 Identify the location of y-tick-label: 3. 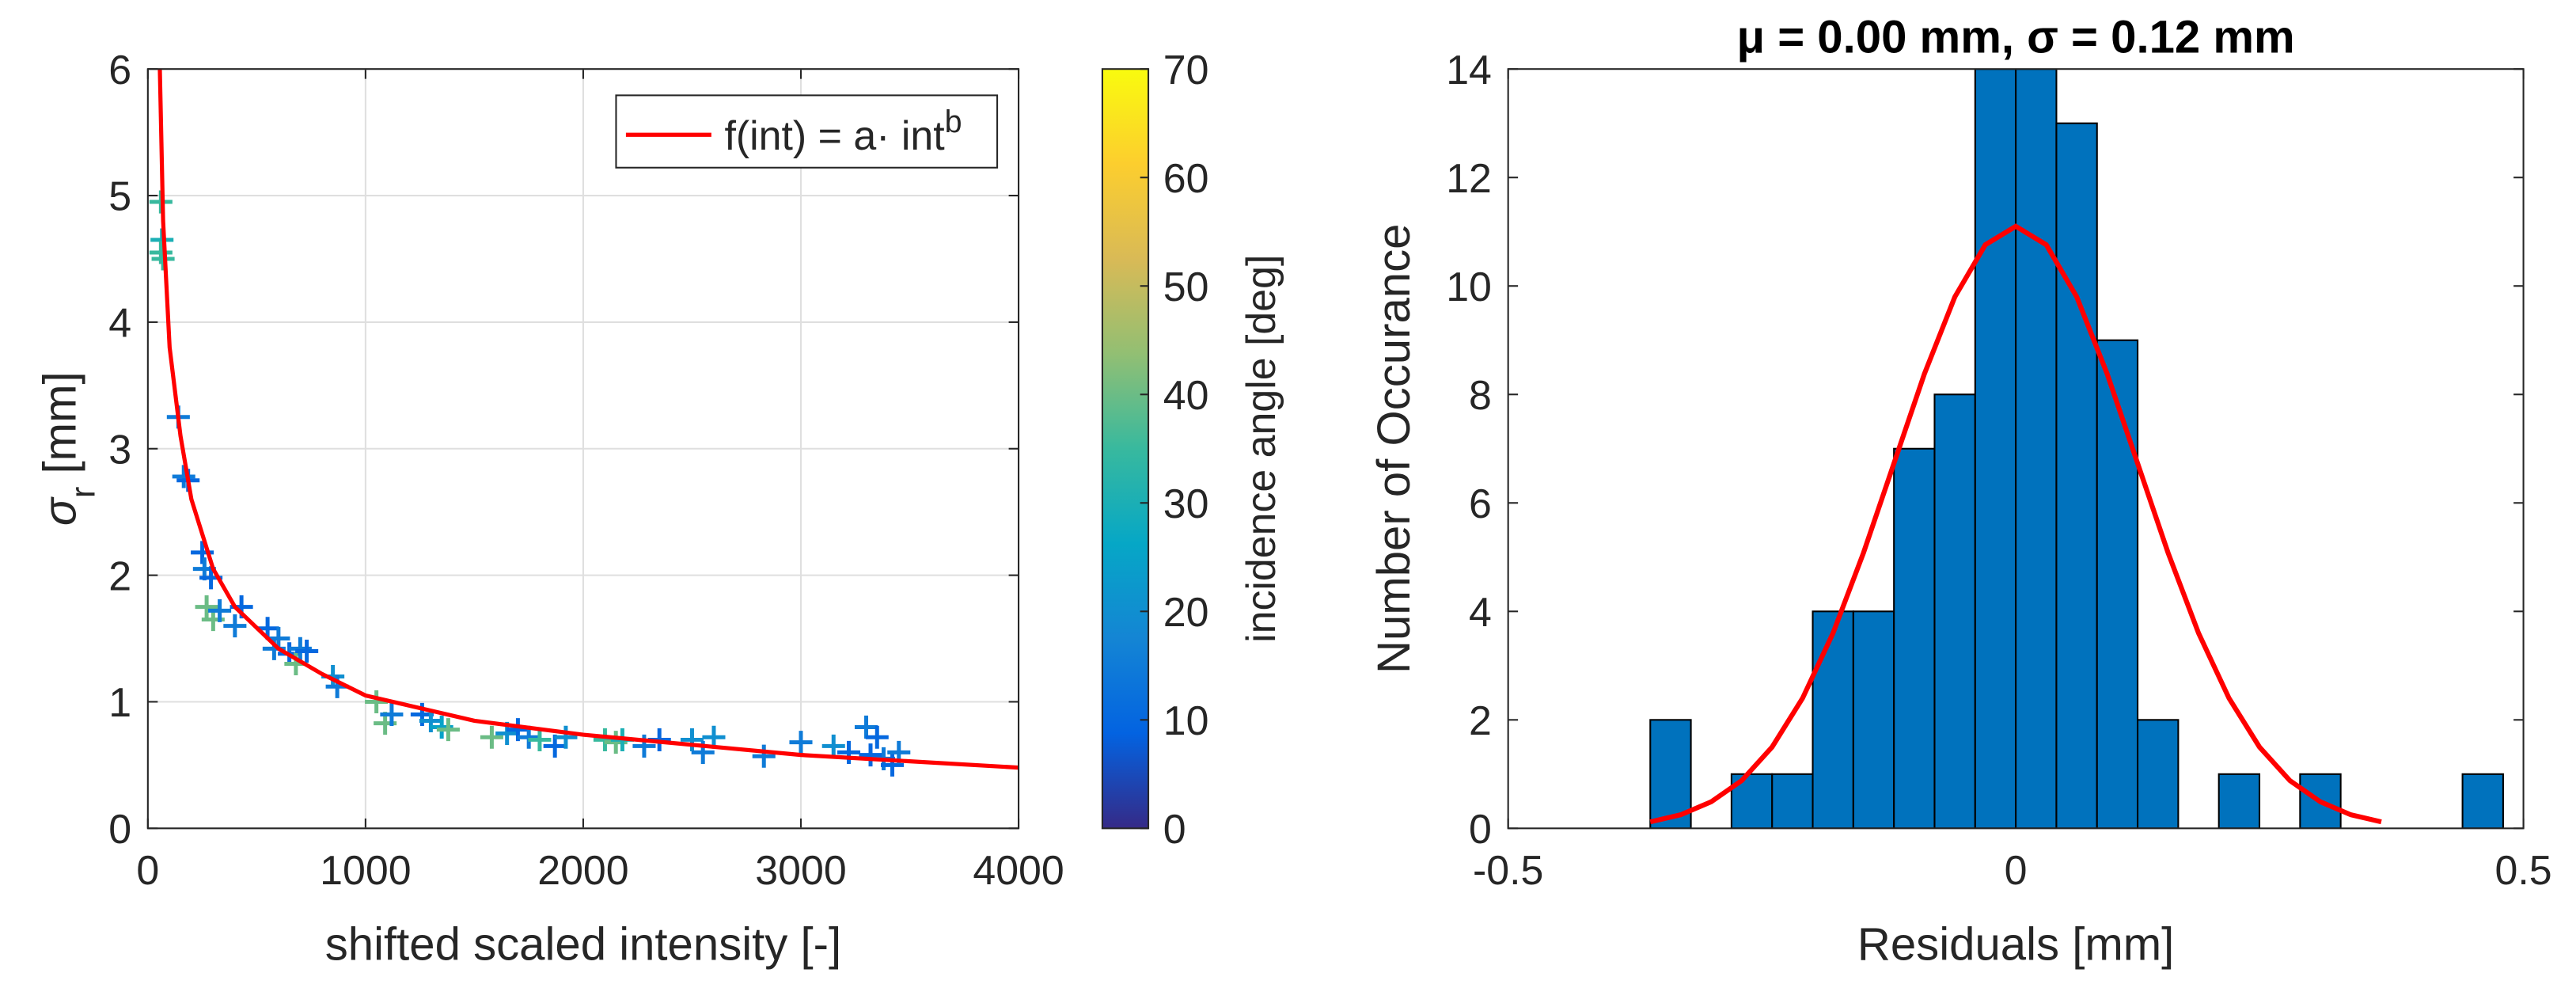
(119, 449).